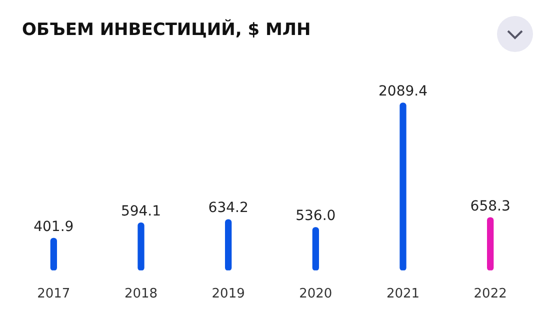  Describe the element at coordinates (490, 294) in the screenshot. I see `x-tick-label: 2022` at that location.